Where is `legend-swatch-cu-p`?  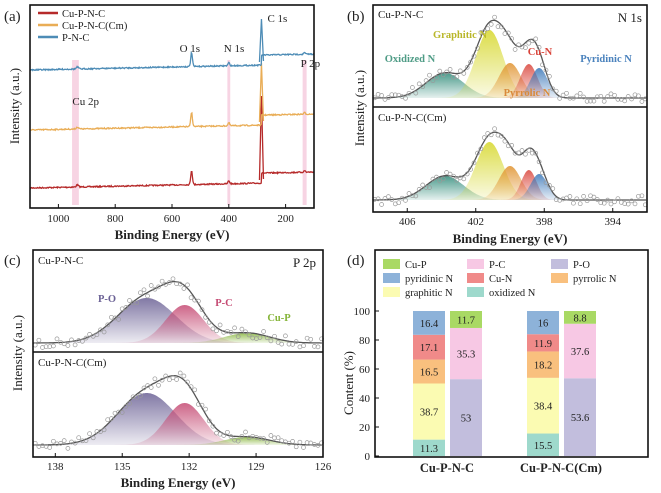 legend-swatch-cu-p is located at coordinates (391, 264).